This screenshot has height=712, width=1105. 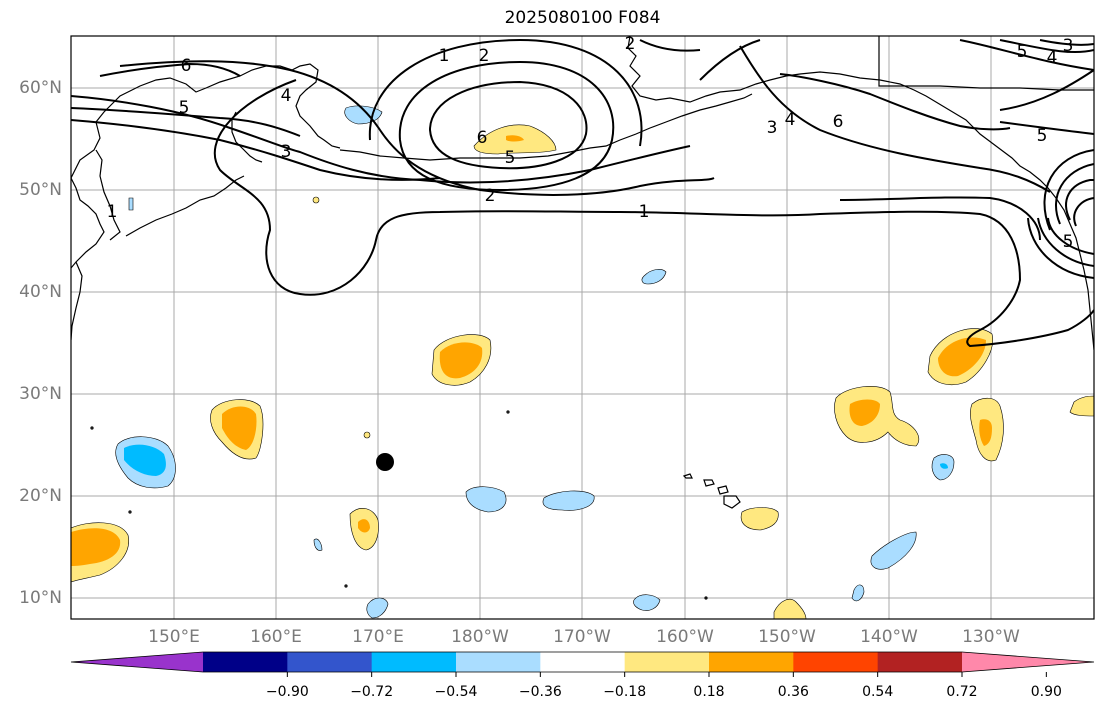 I want to click on lon-label: 150°W, so click(x=787, y=637).